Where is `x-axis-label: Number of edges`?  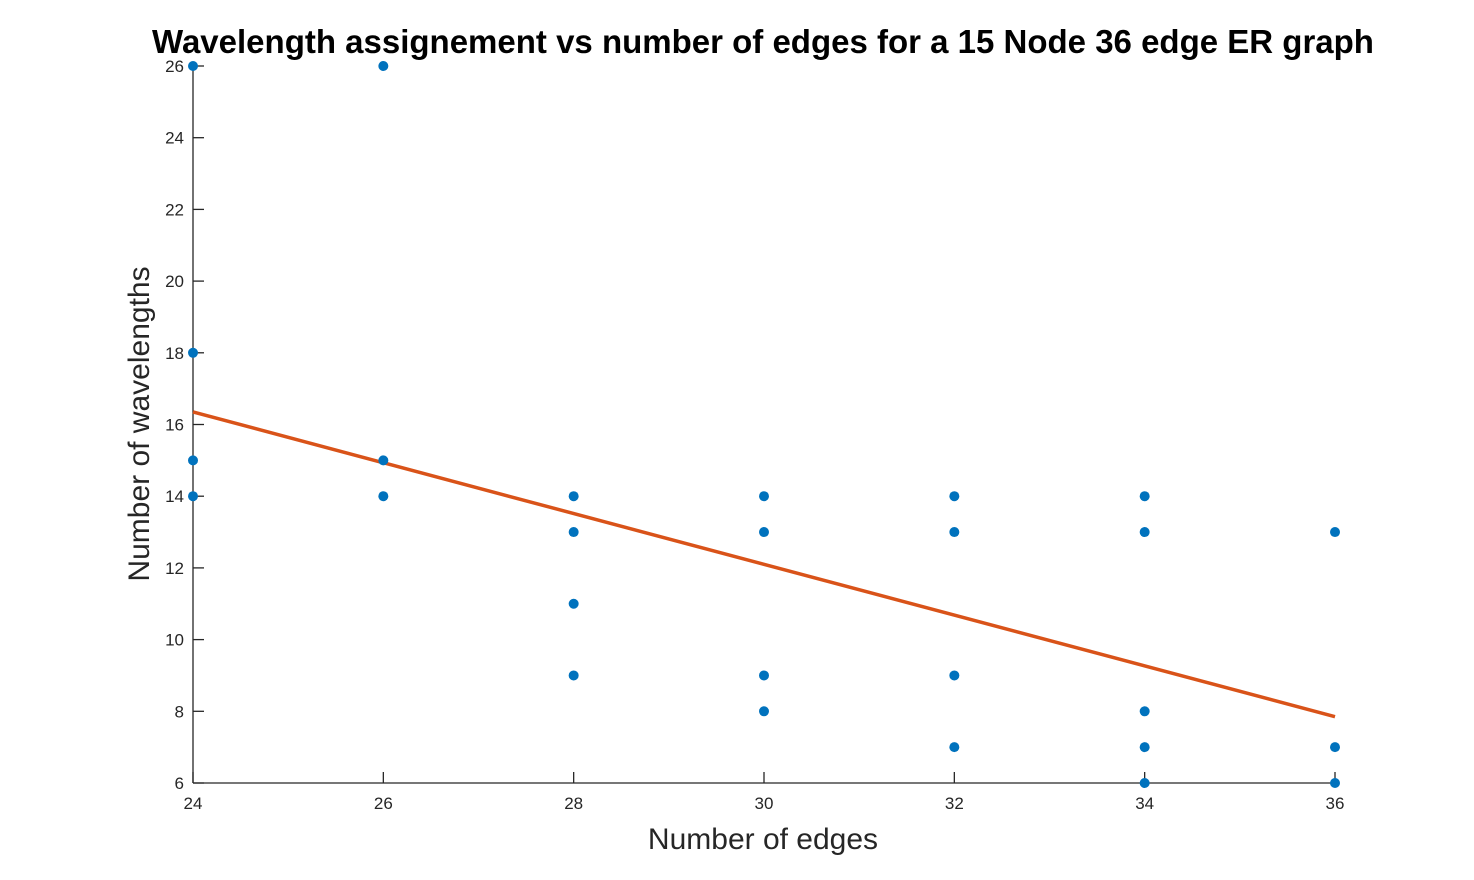
x-axis-label: Number of edges is located at coordinates (763, 839).